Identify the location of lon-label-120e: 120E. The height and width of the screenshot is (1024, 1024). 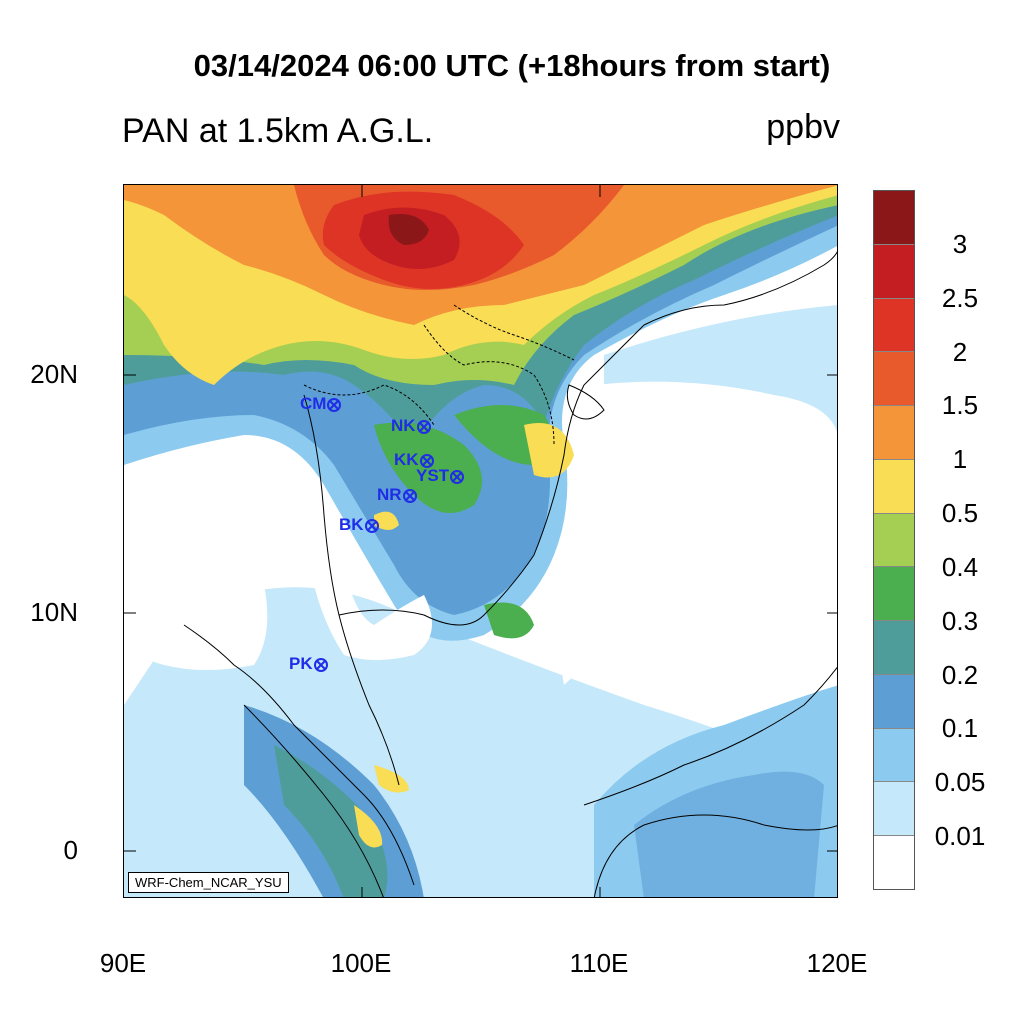
(837, 963).